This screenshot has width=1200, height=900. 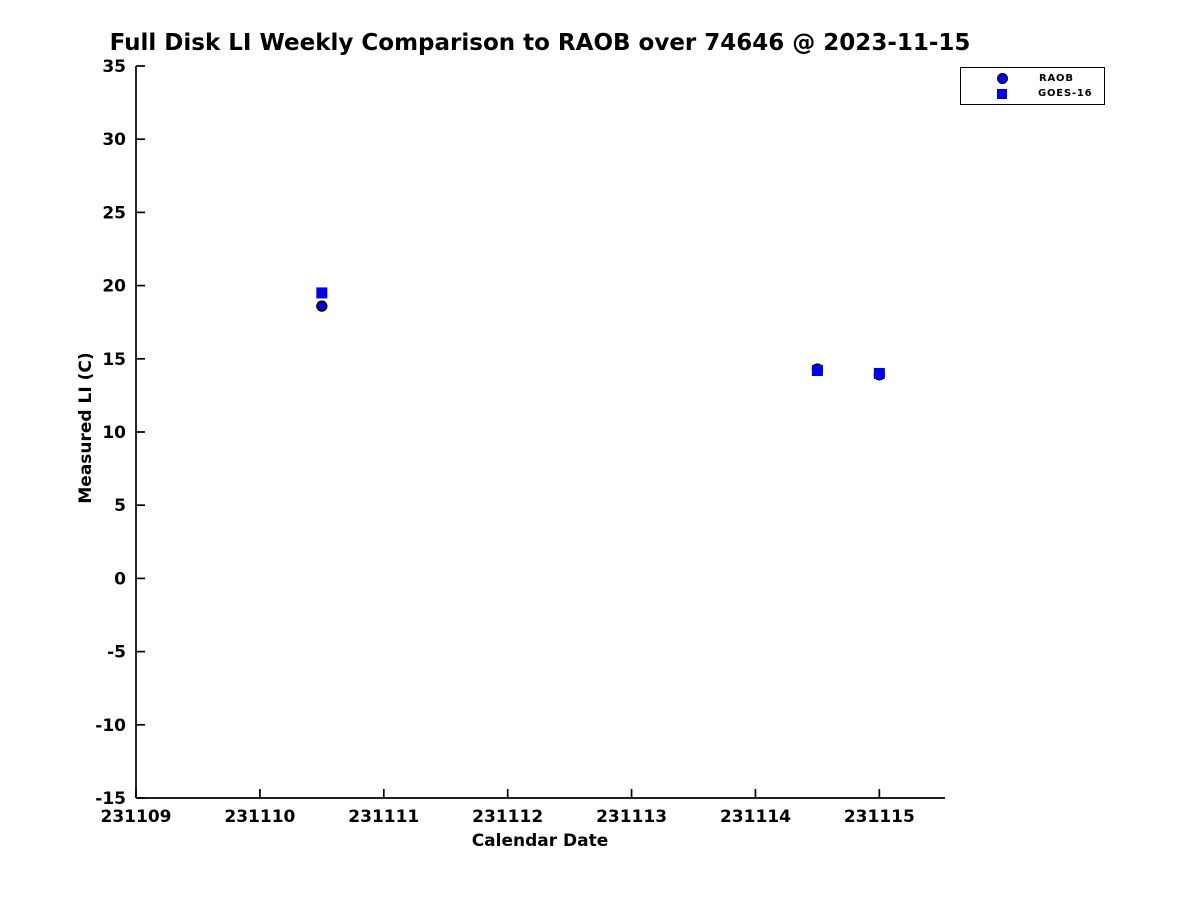 What do you see at coordinates (259, 817) in the screenshot?
I see `x-tick-label: 231110` at bounding box center [259, 817].